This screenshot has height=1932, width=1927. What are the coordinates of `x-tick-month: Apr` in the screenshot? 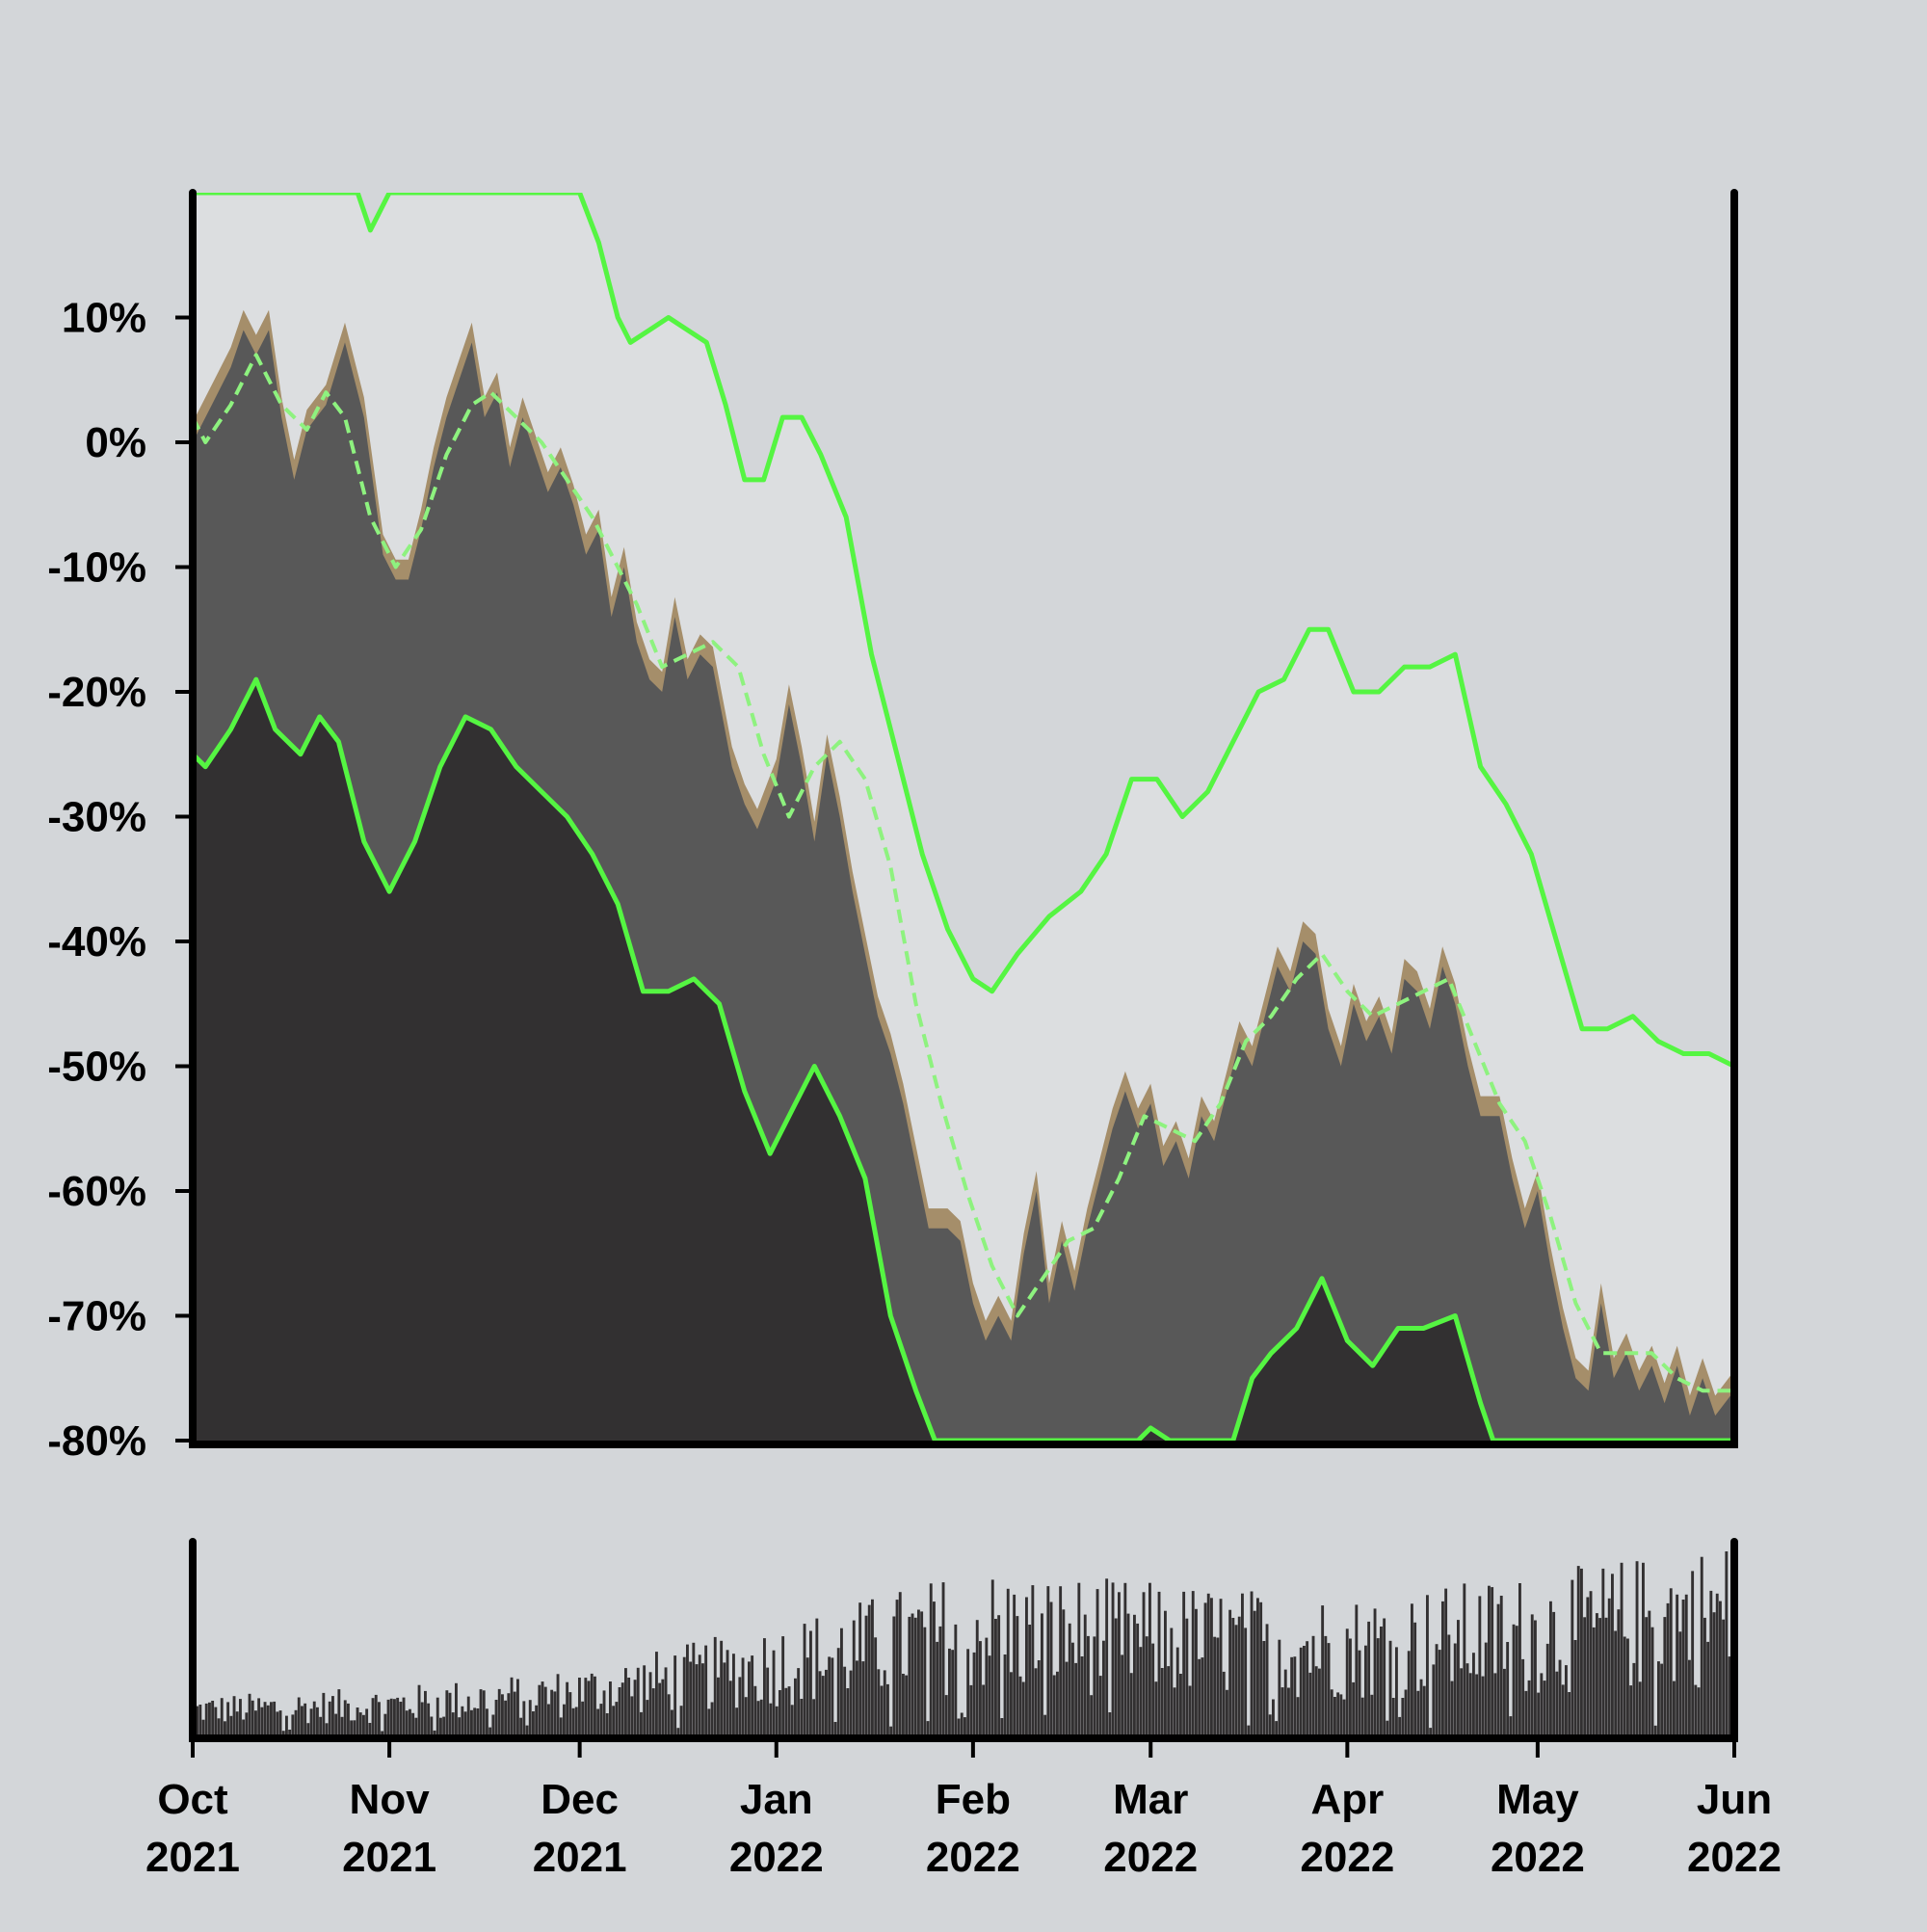 It's located at (1347, 1799).